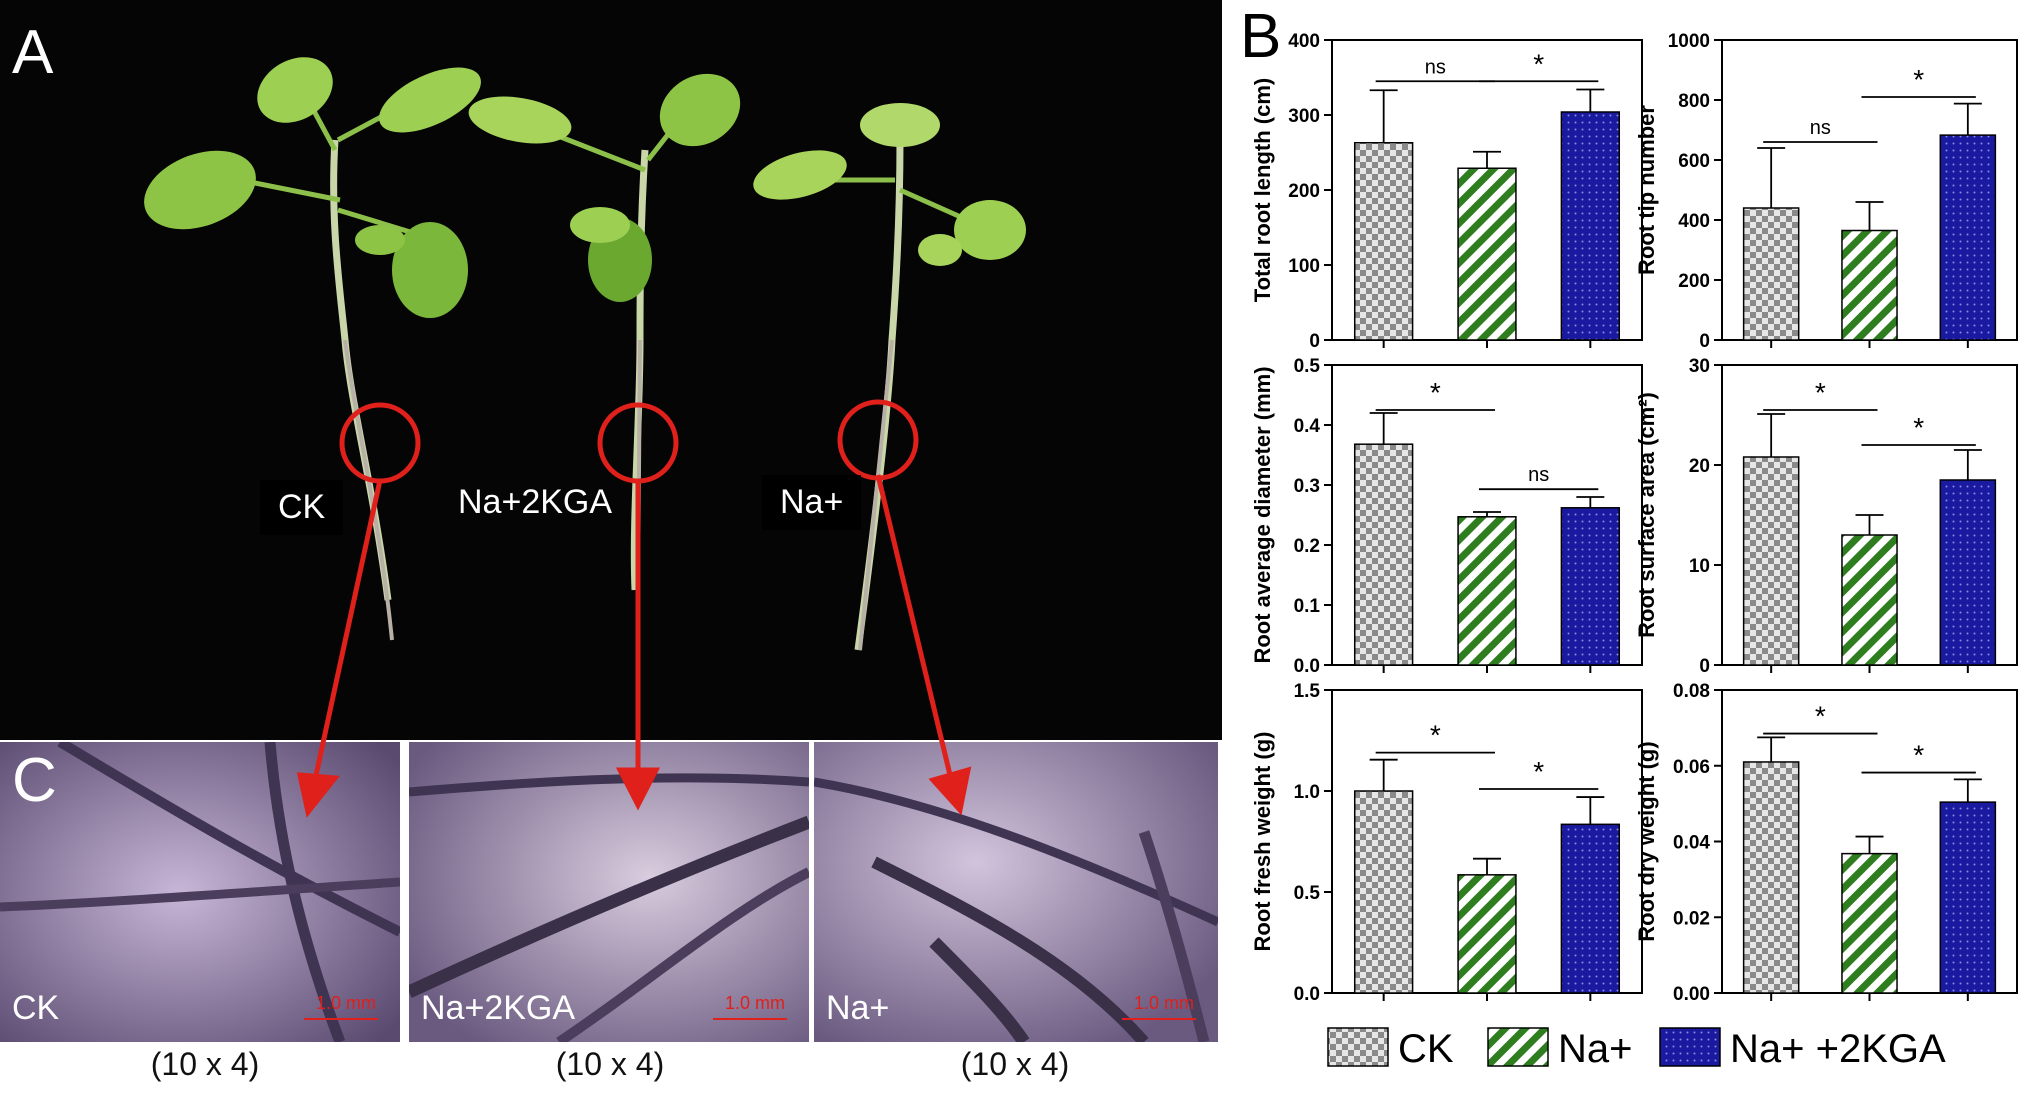 The width and height of the screenshot is (2032, 1094). What do you see at coordinates (1307, 792) in the screenshot?
I see `y-tick-label-4-2: 1.0` at bounding box center [1307, 792].